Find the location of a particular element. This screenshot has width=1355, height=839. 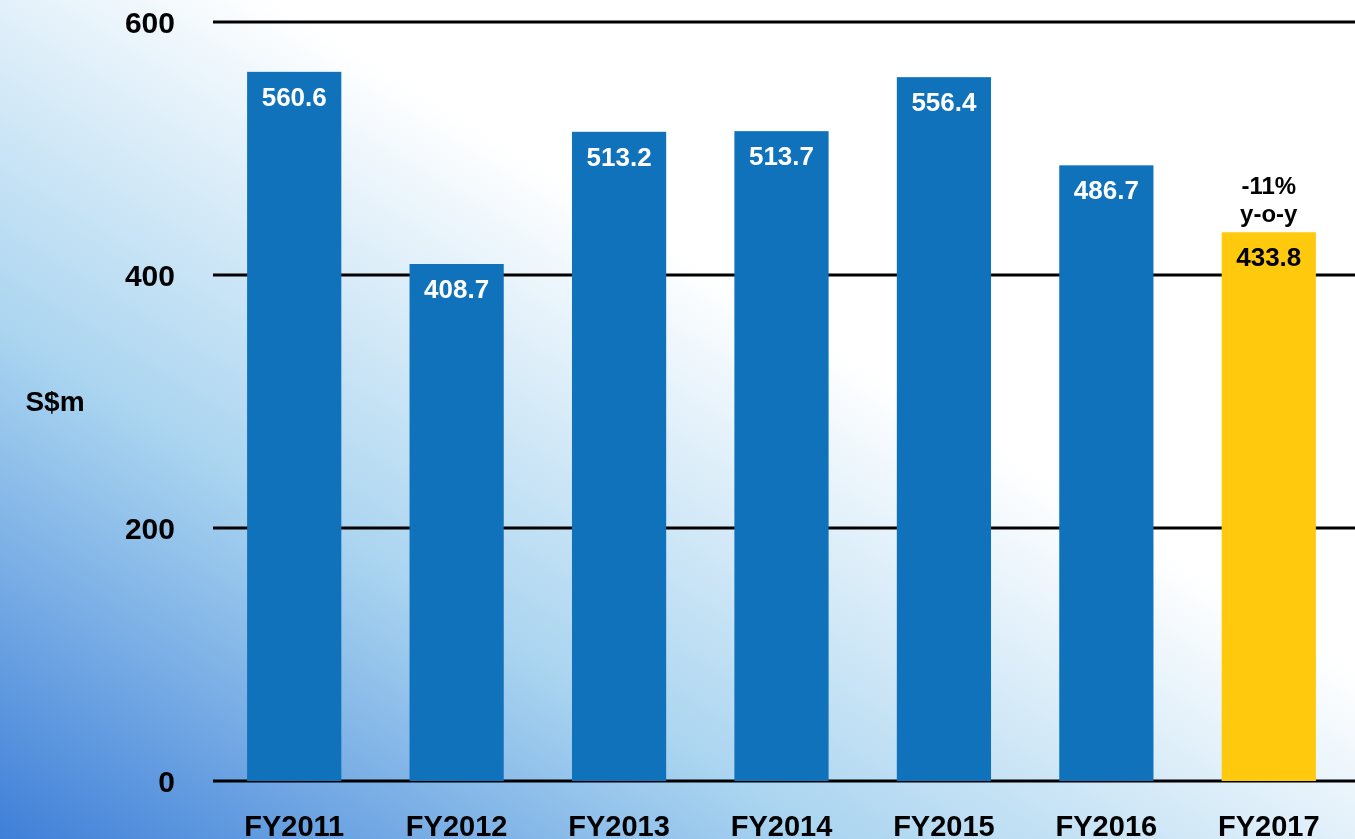

x-tick-label: FY2012 is located at coordinates (456, 824).